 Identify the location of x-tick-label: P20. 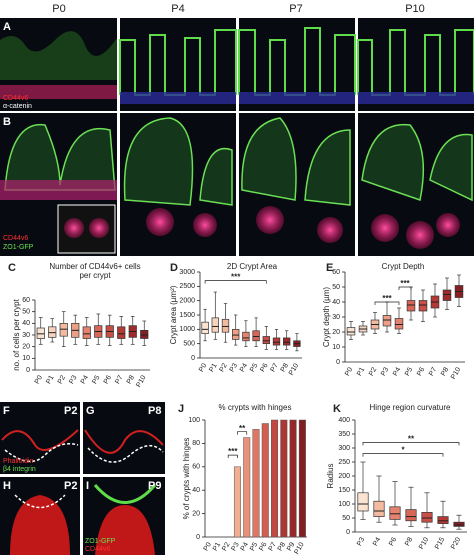
(456, 543).